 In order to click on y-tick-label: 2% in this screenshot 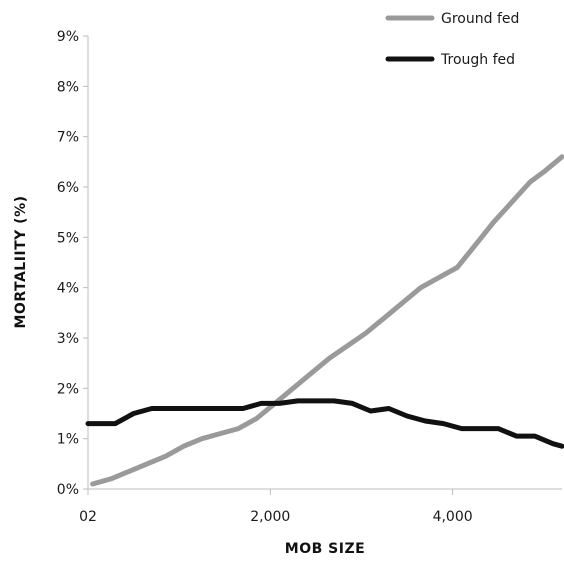, I will do `click(68, 389)`.